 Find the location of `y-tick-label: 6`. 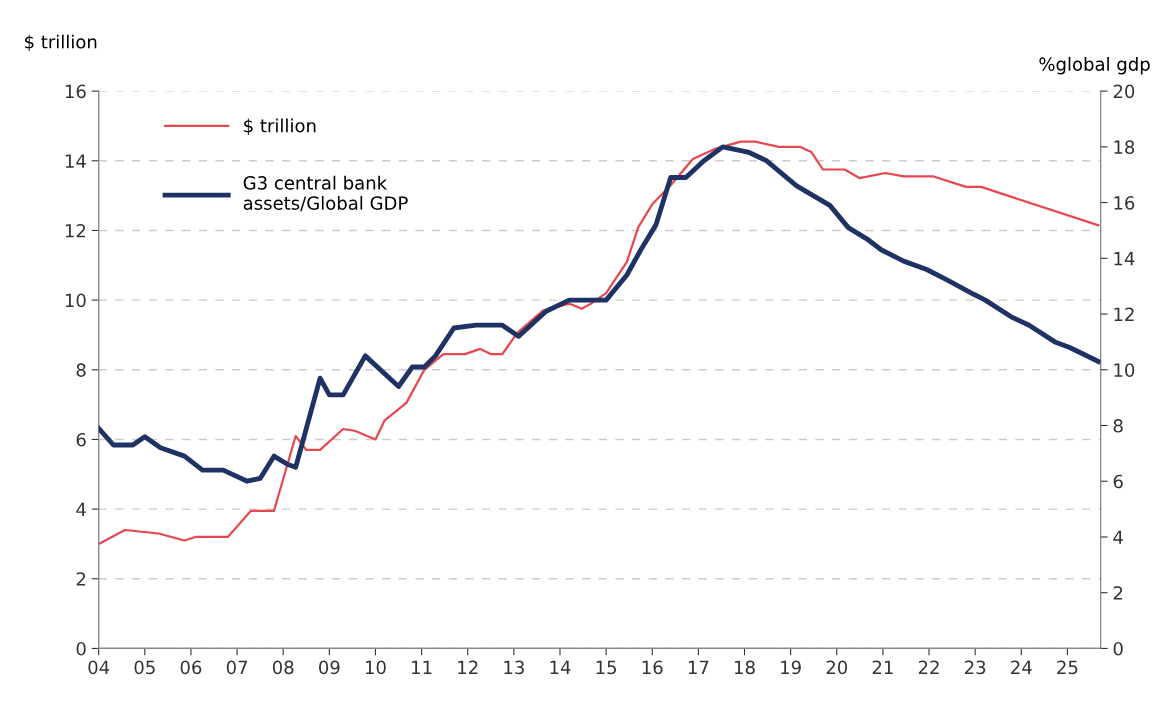

y-tick-label: 6 is located at coordinates (81, 439).